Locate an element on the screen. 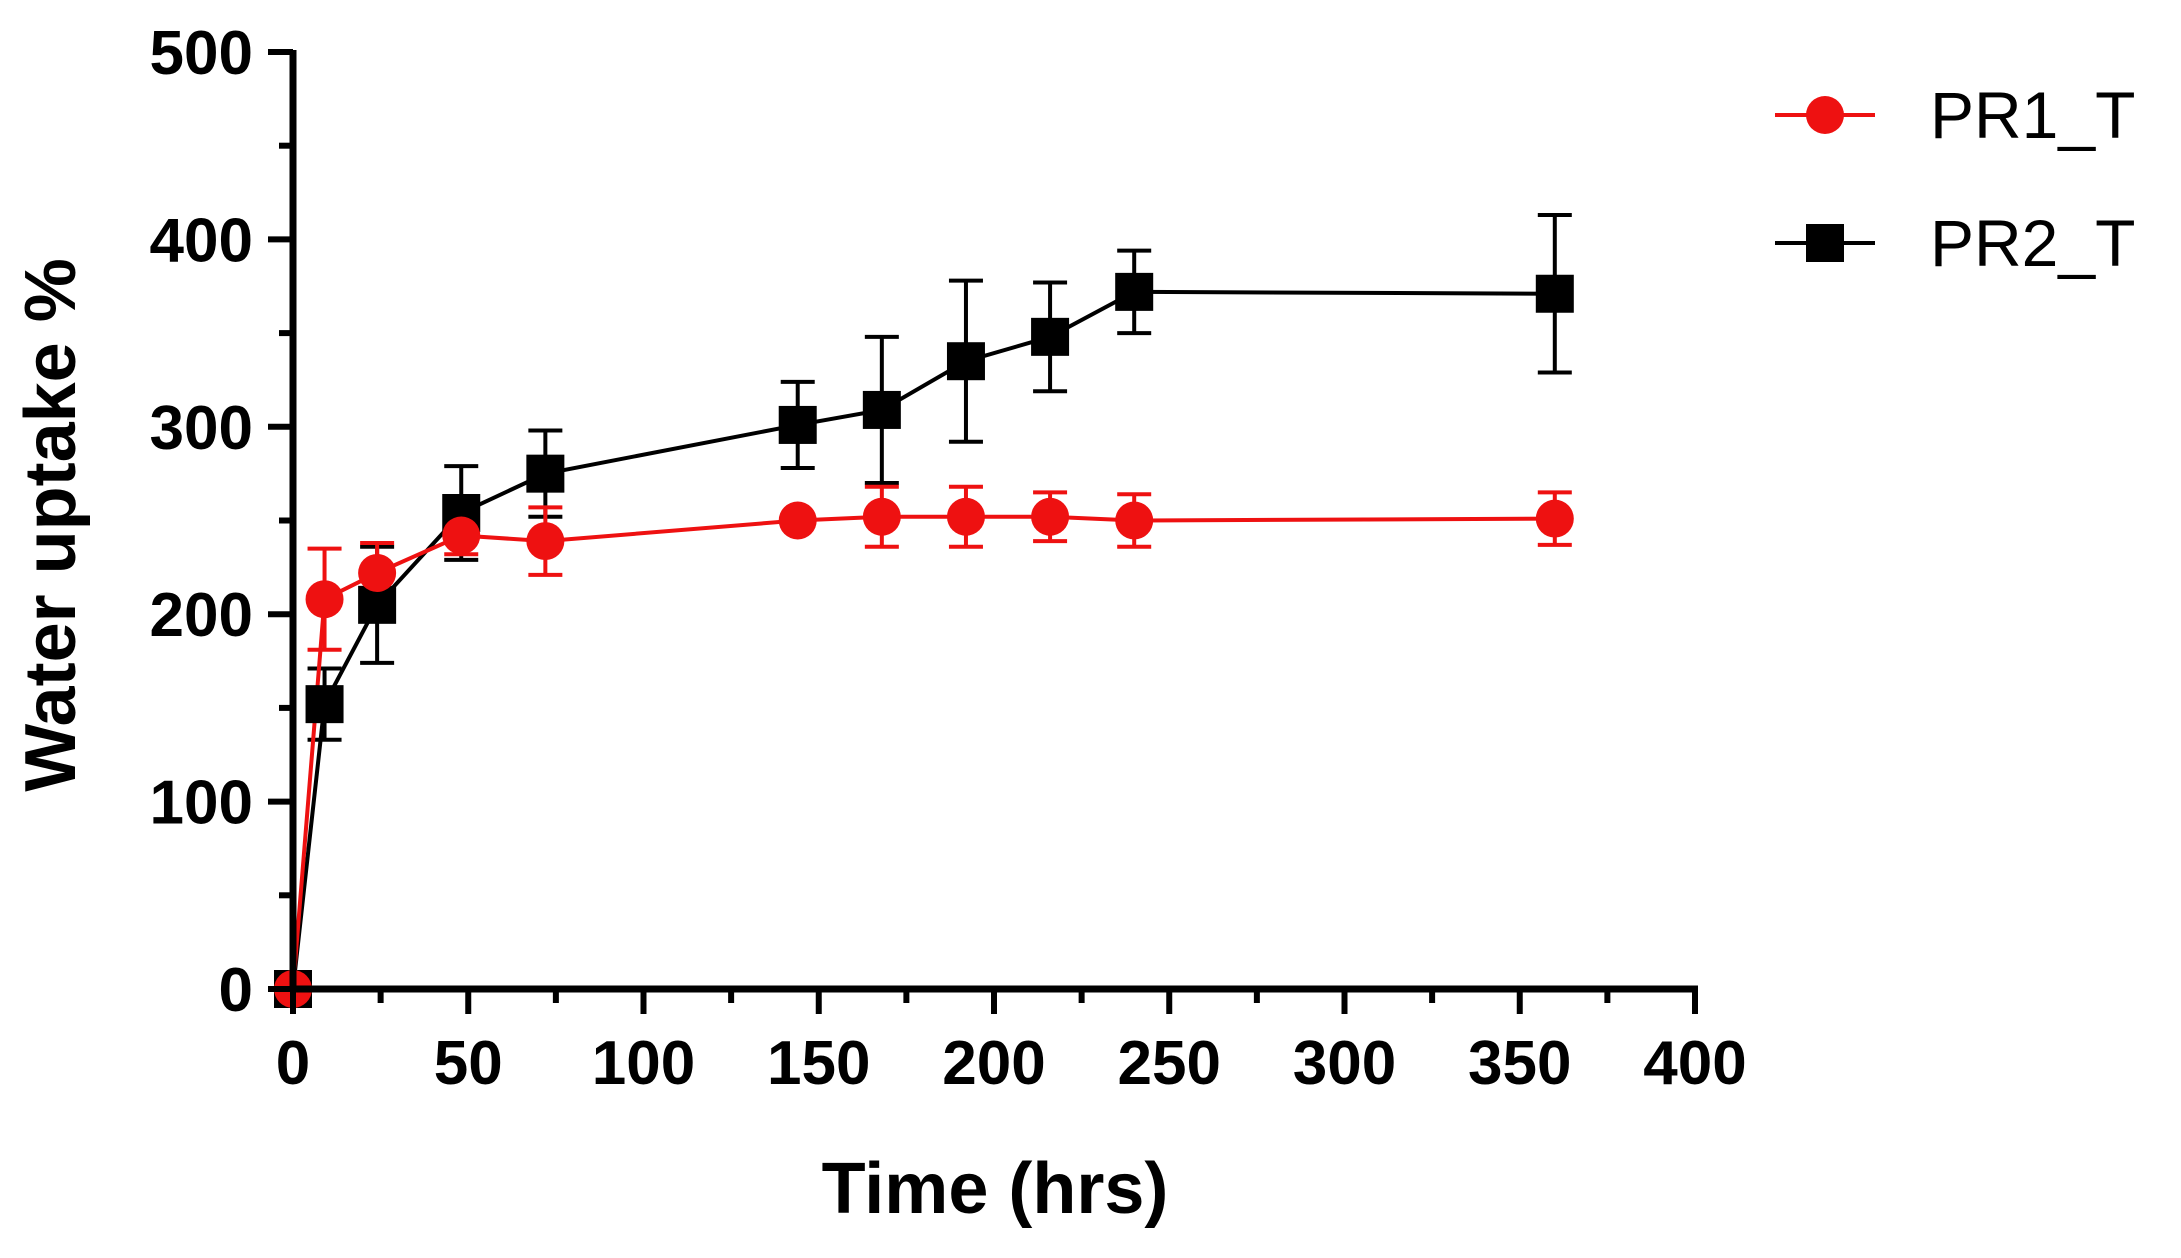  legend-label-pr2: PR2_T is located at coordinates (2032, 243).